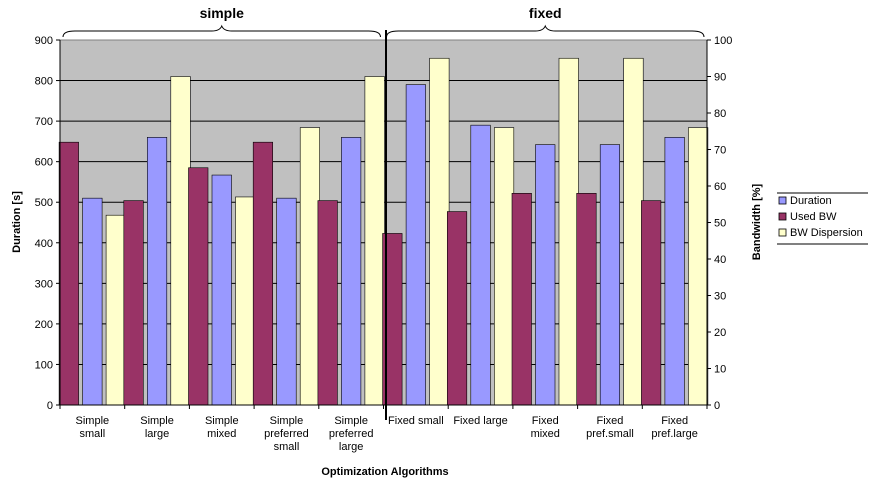 Image resolution: width=870 pixels, height=481 pixels. Describe the element at coordinates (720, 260) in the screenshot. I see `right-tick-label: 40` at that location.